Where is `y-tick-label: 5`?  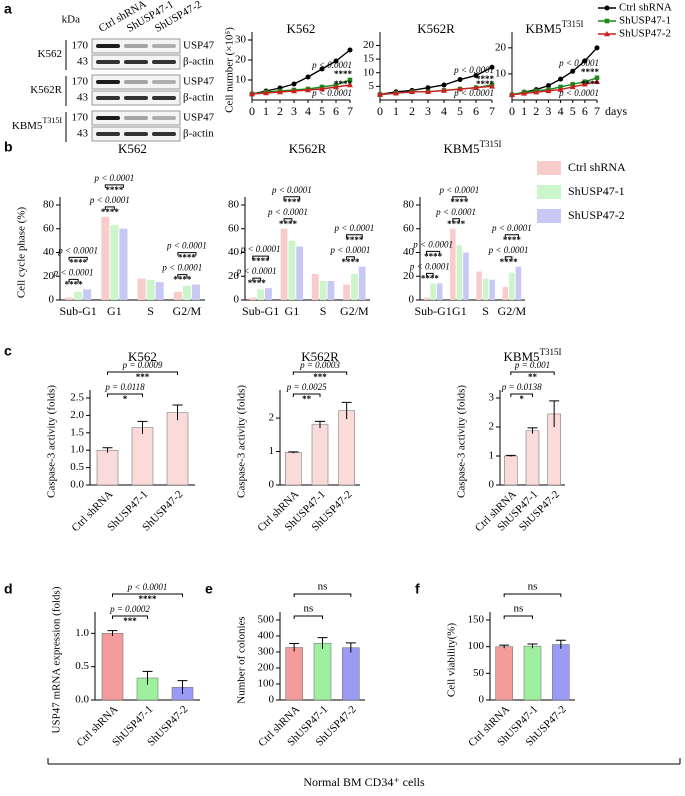 y-tick-label: 5 is located at coordinates (372, 86).